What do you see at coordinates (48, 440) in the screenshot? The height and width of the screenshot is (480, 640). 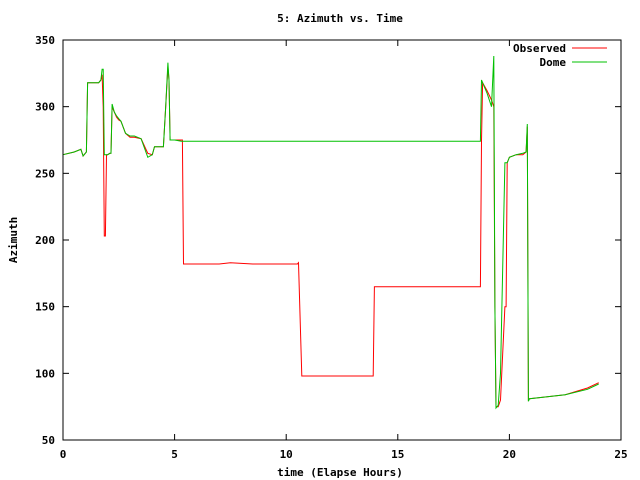 I see `y-tick-label: 50` at bounding box center [48, 440].